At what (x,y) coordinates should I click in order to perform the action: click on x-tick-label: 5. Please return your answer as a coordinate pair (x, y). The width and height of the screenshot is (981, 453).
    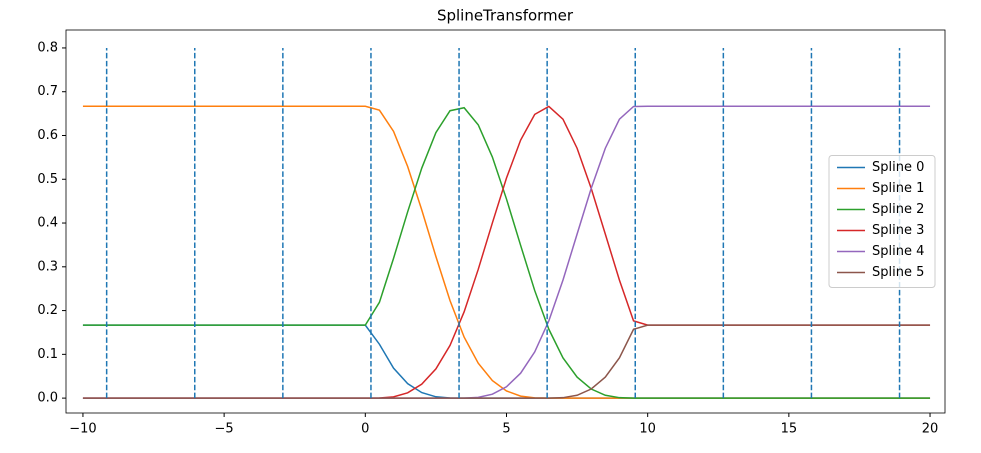
    Looking at the image, I should click on (506, 429).